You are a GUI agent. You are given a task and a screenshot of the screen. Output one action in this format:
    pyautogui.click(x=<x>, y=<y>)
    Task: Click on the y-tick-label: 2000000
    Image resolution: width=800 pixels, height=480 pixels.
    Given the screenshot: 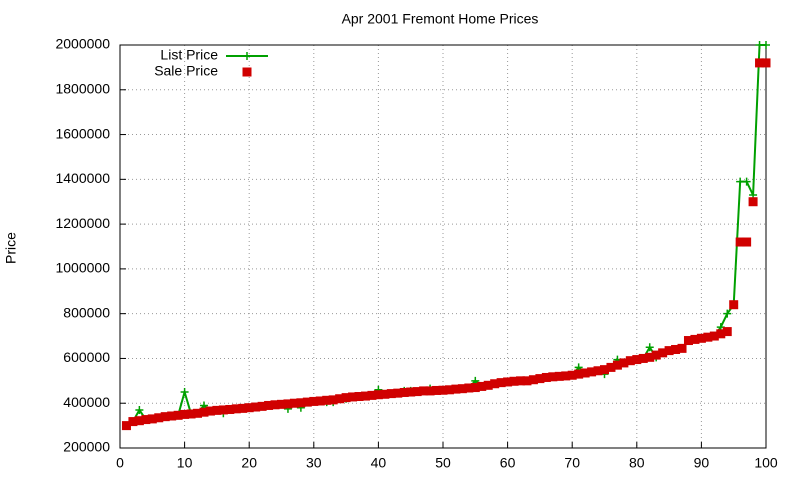 What is the action you would take?
    pyautogui.click(x=82, y=44)
    